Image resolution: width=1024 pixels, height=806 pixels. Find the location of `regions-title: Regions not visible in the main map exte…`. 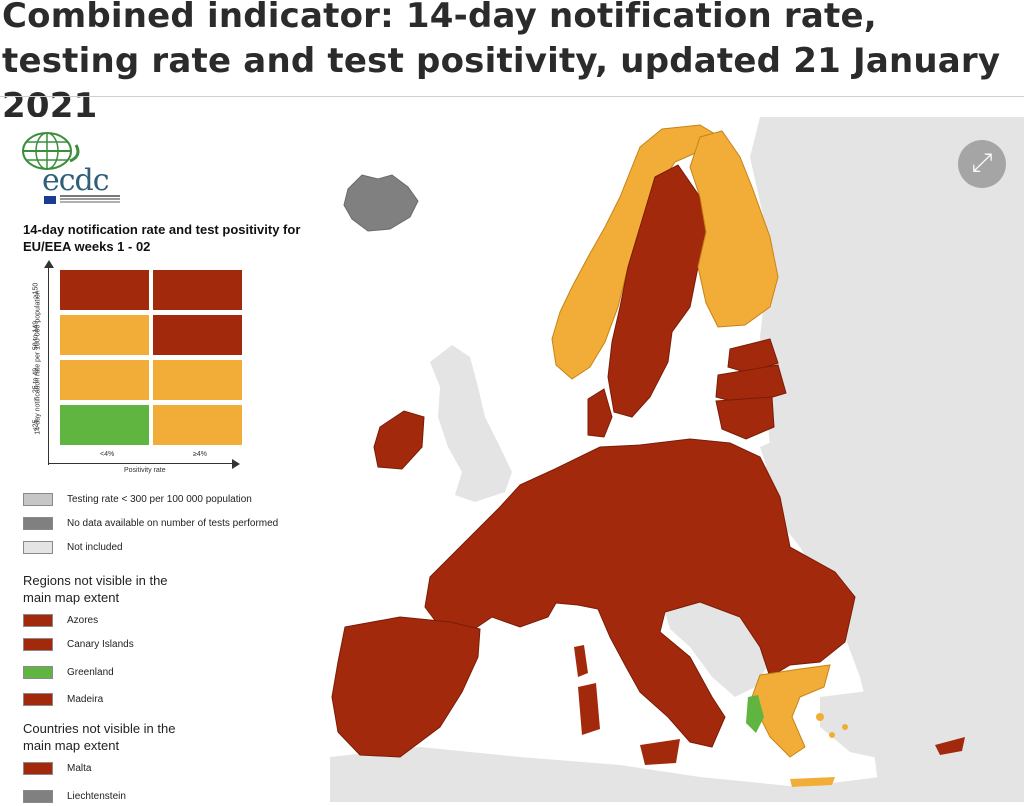

regions-title: Regions not visible in the main map exte… is located at coordinates (95, 589).